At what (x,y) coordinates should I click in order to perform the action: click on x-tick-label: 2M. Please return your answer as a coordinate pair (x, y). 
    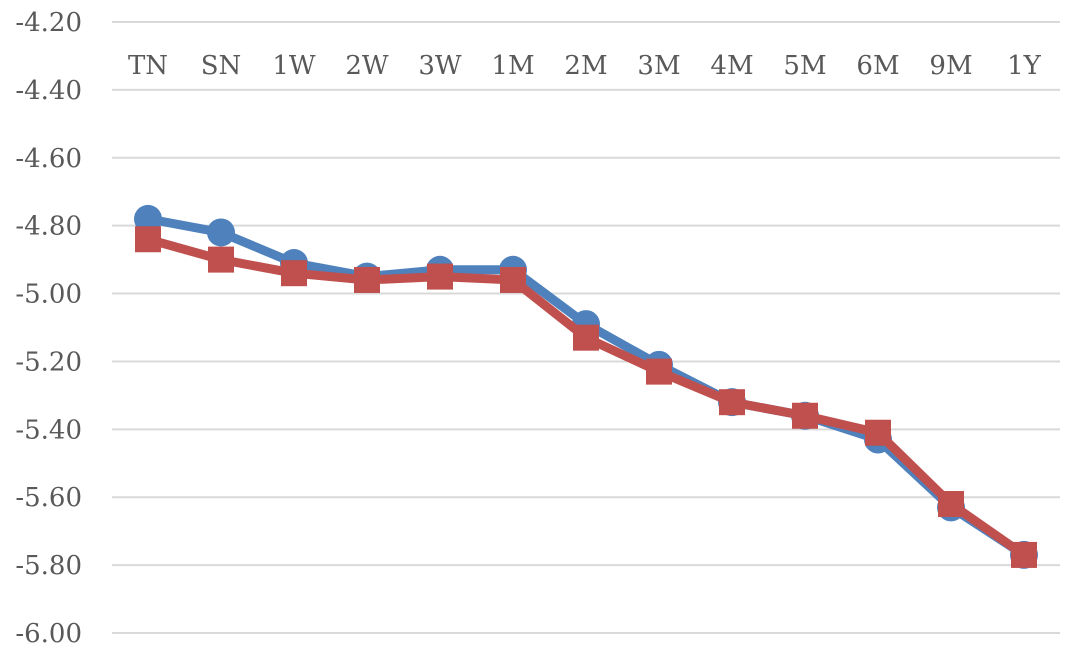
    Looking at the image, I should click on (585, 66).